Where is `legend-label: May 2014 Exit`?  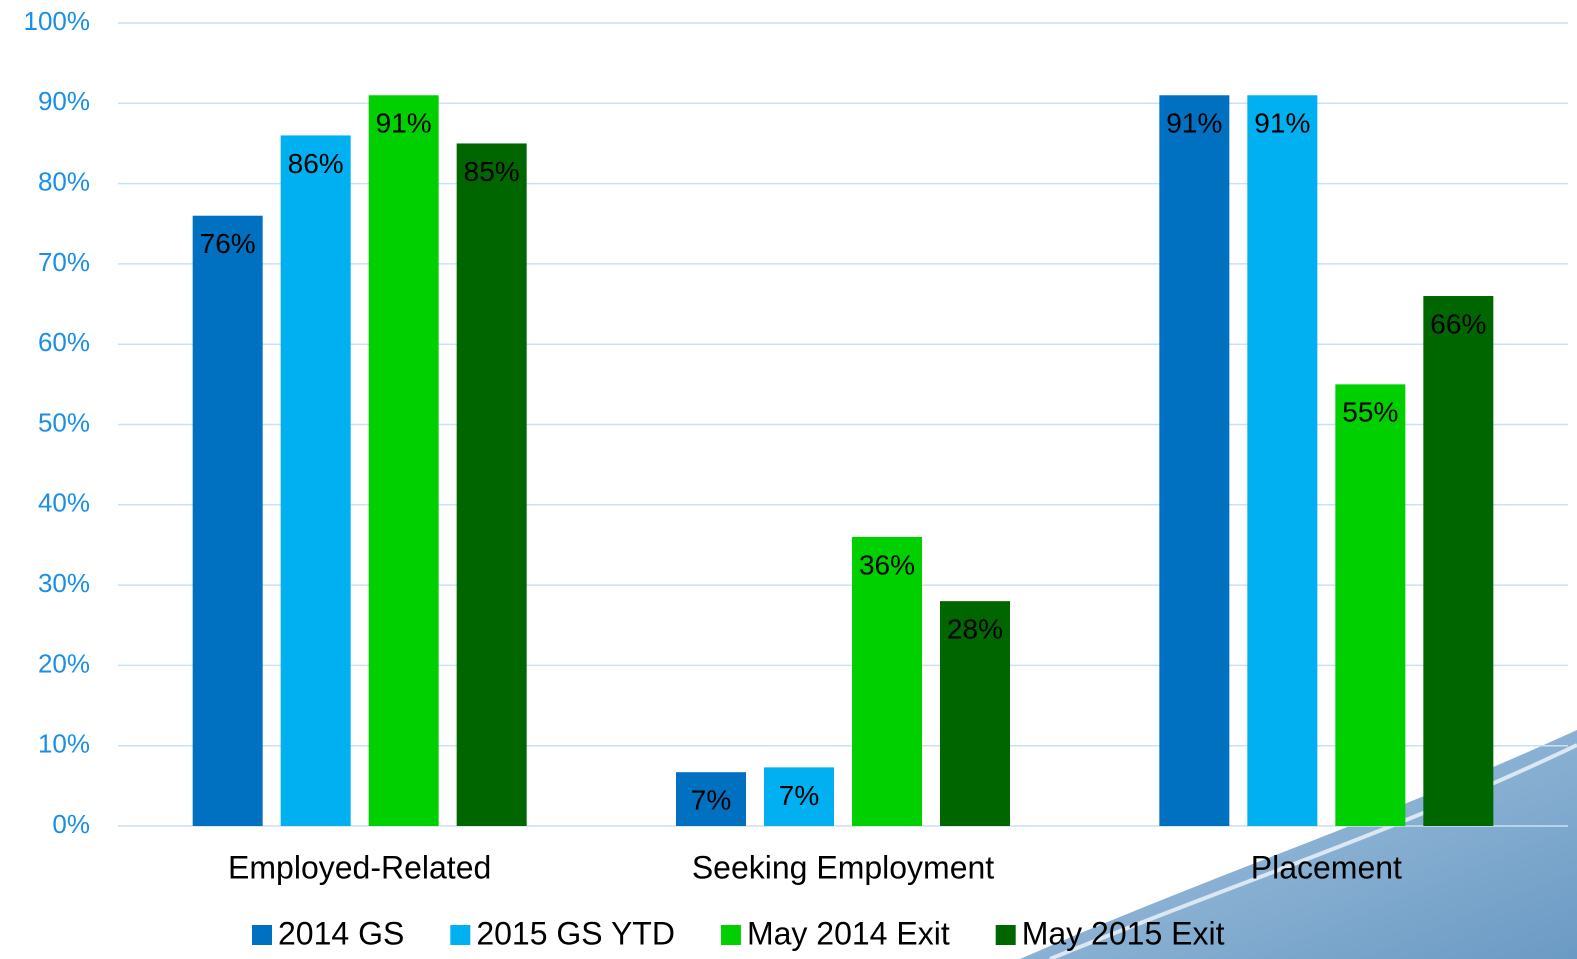 legend-label: May 2014 Exit is located at coordinates (848, 933).